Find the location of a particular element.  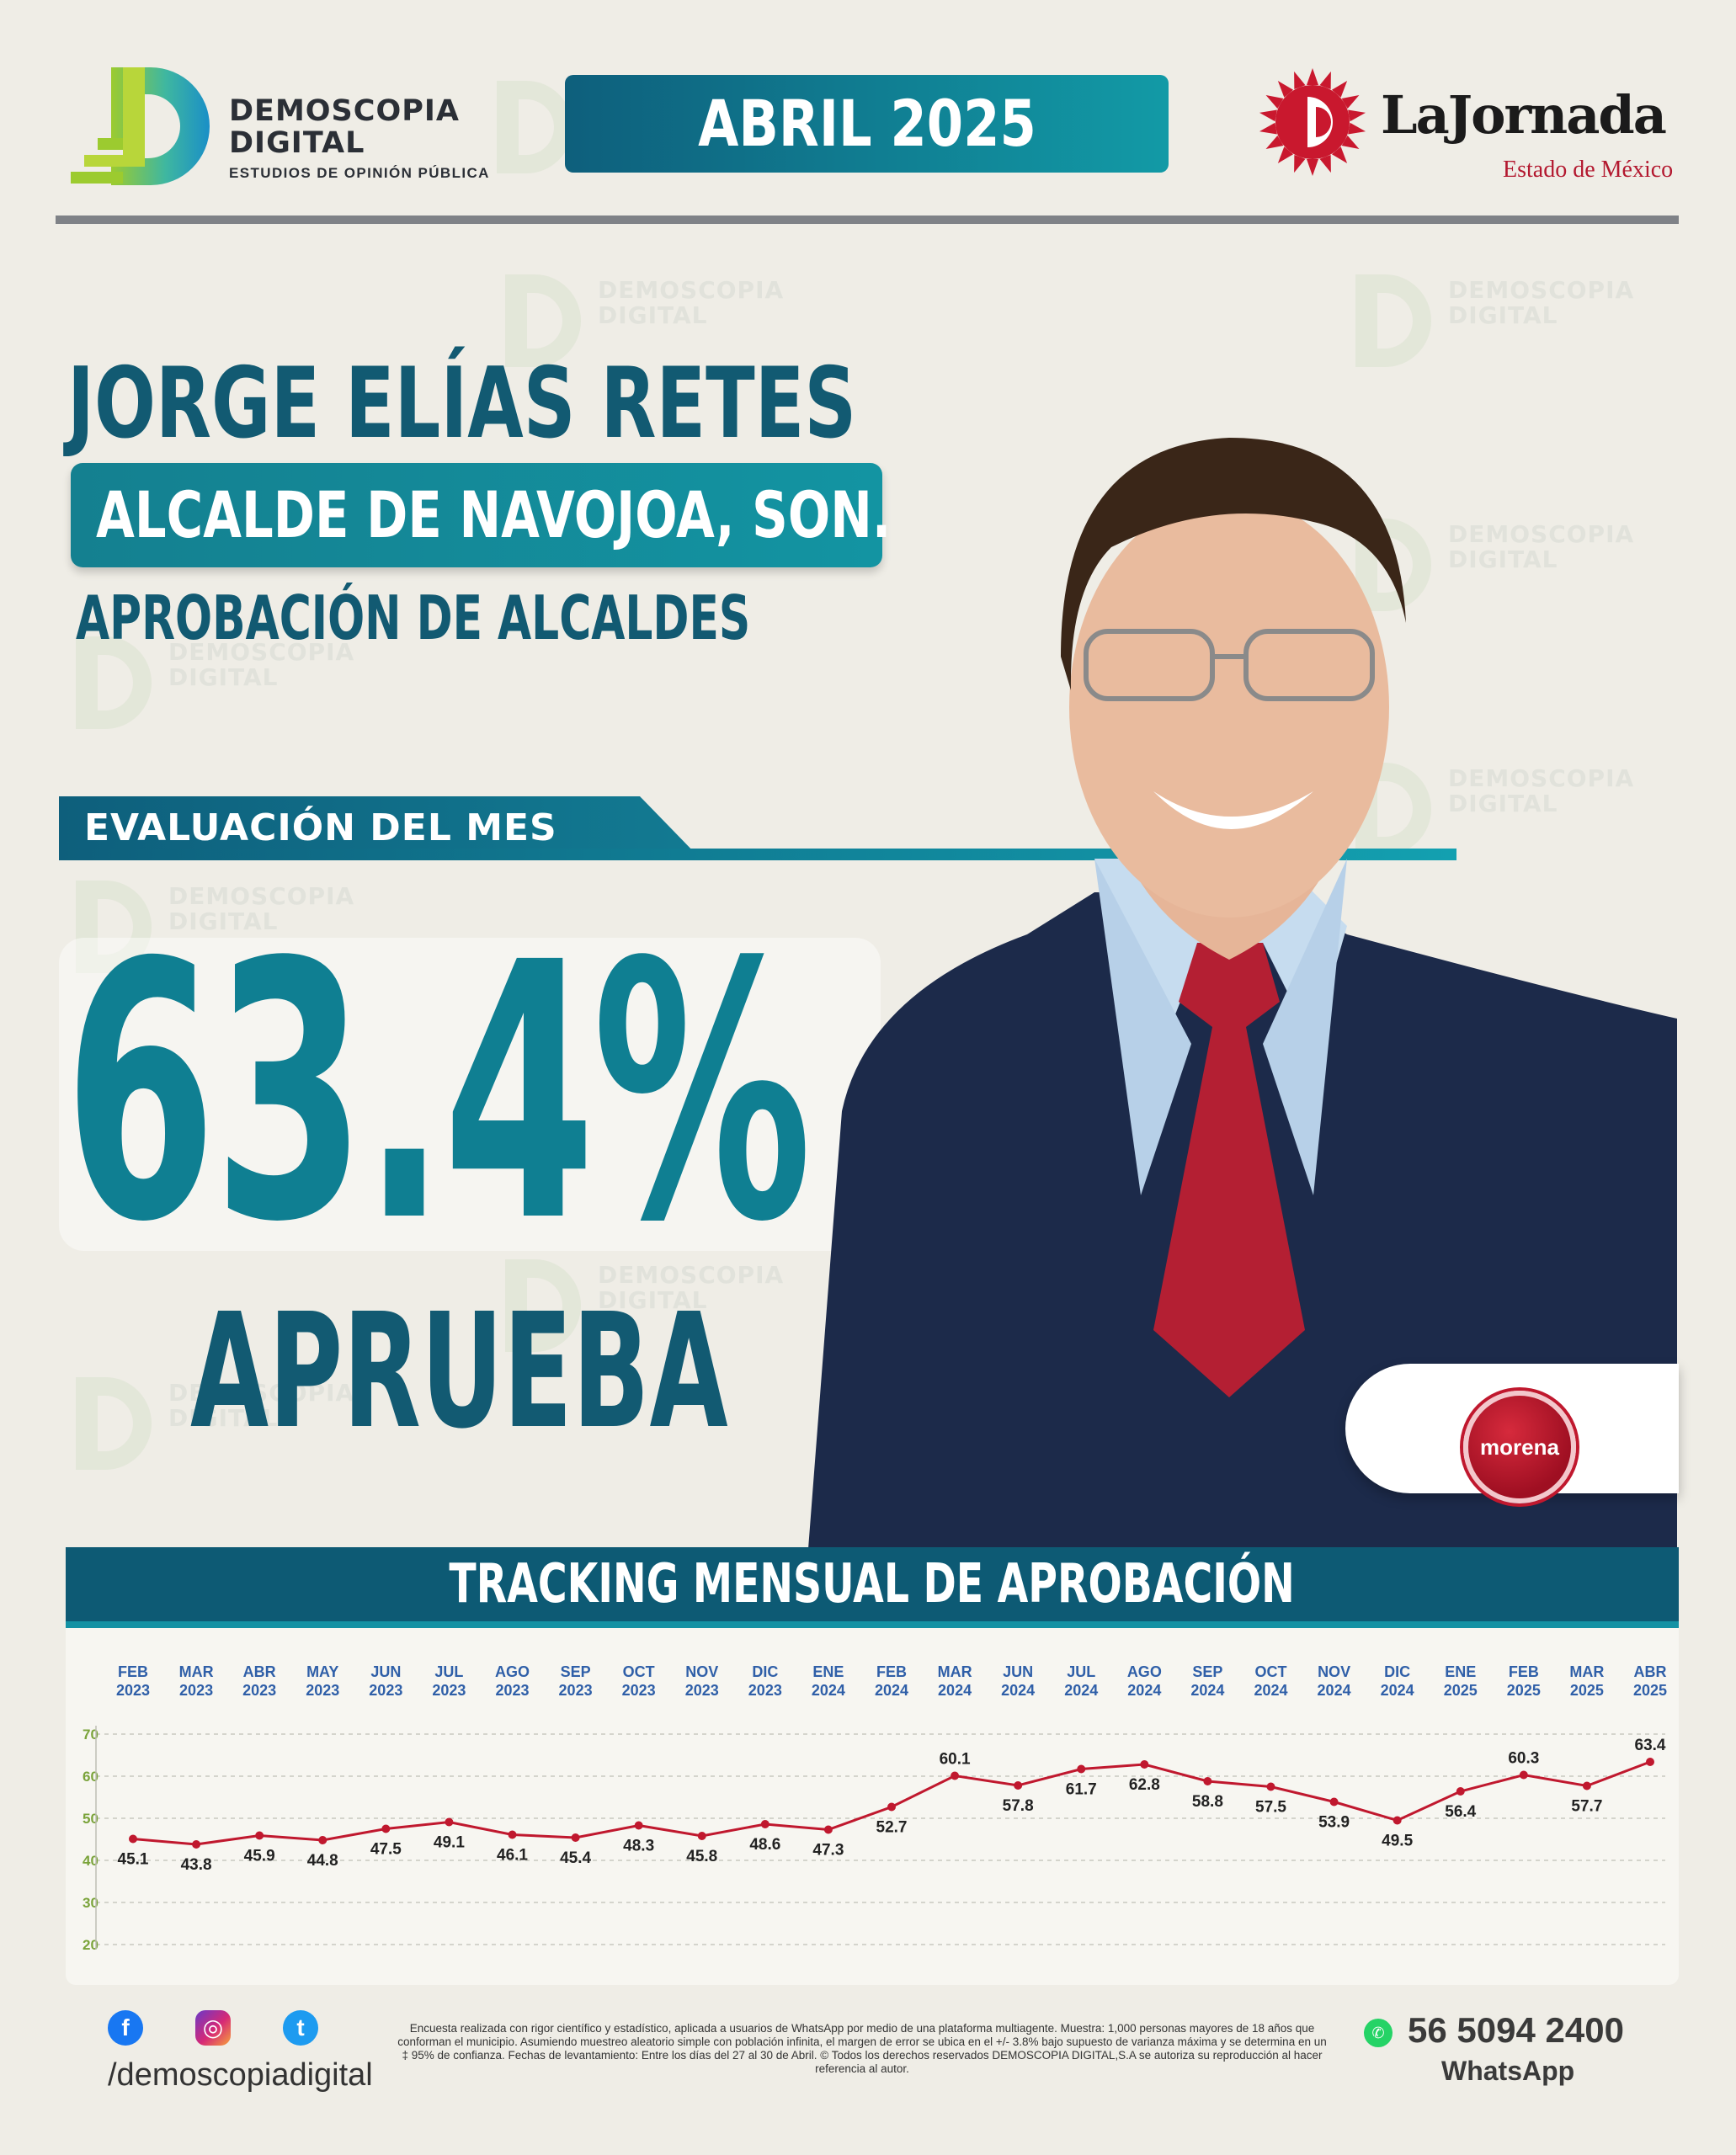

data-label: 48.3 is located at coordinates (638, 1846).